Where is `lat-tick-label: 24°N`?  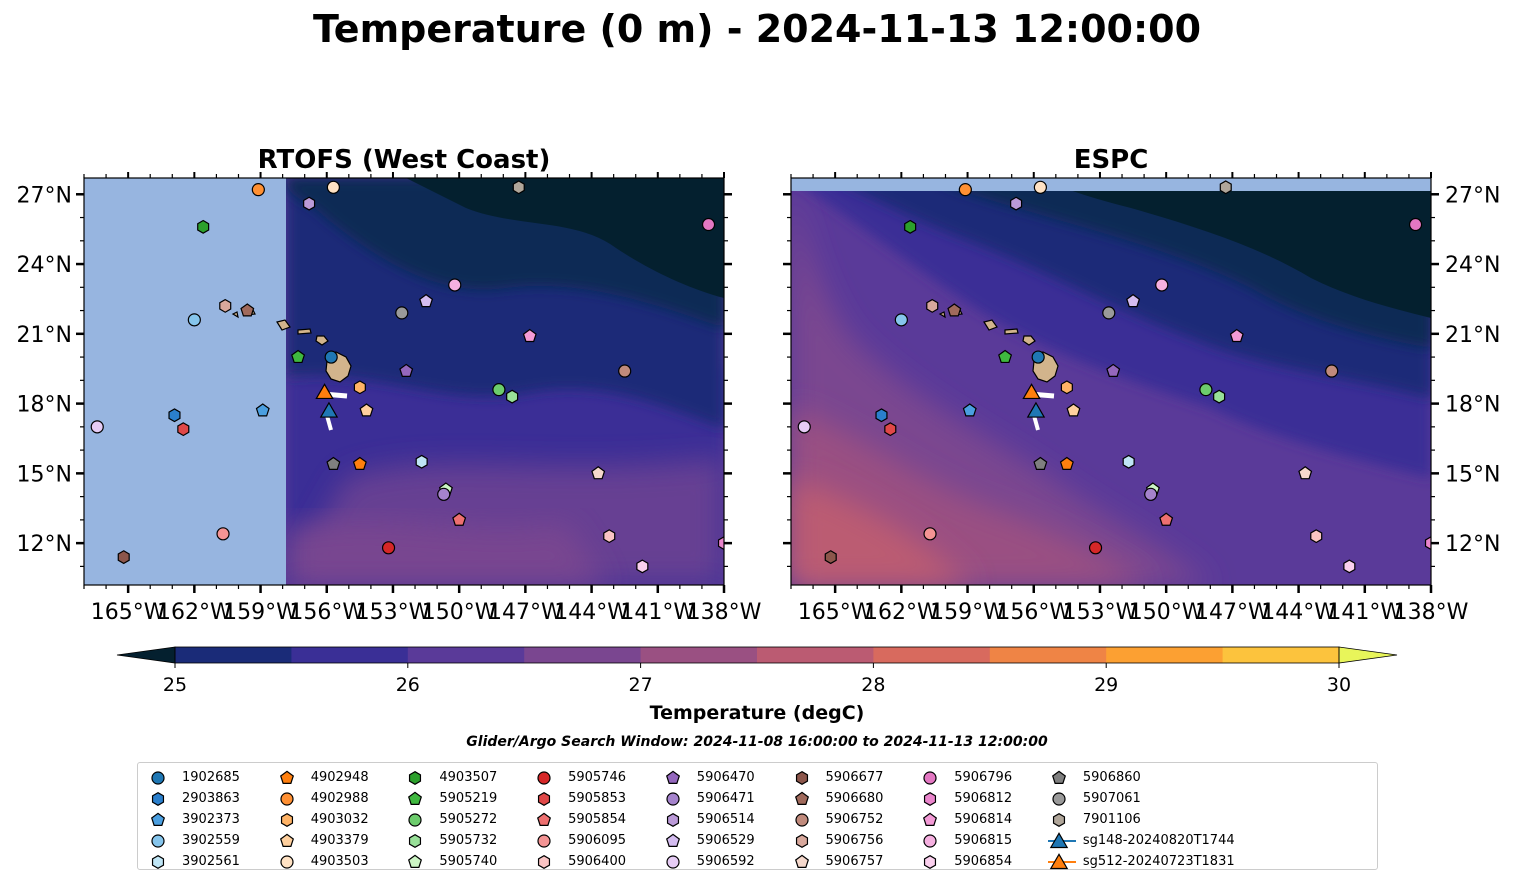 lat-tick-label: 24°N is located at coordinates (1472, 265).